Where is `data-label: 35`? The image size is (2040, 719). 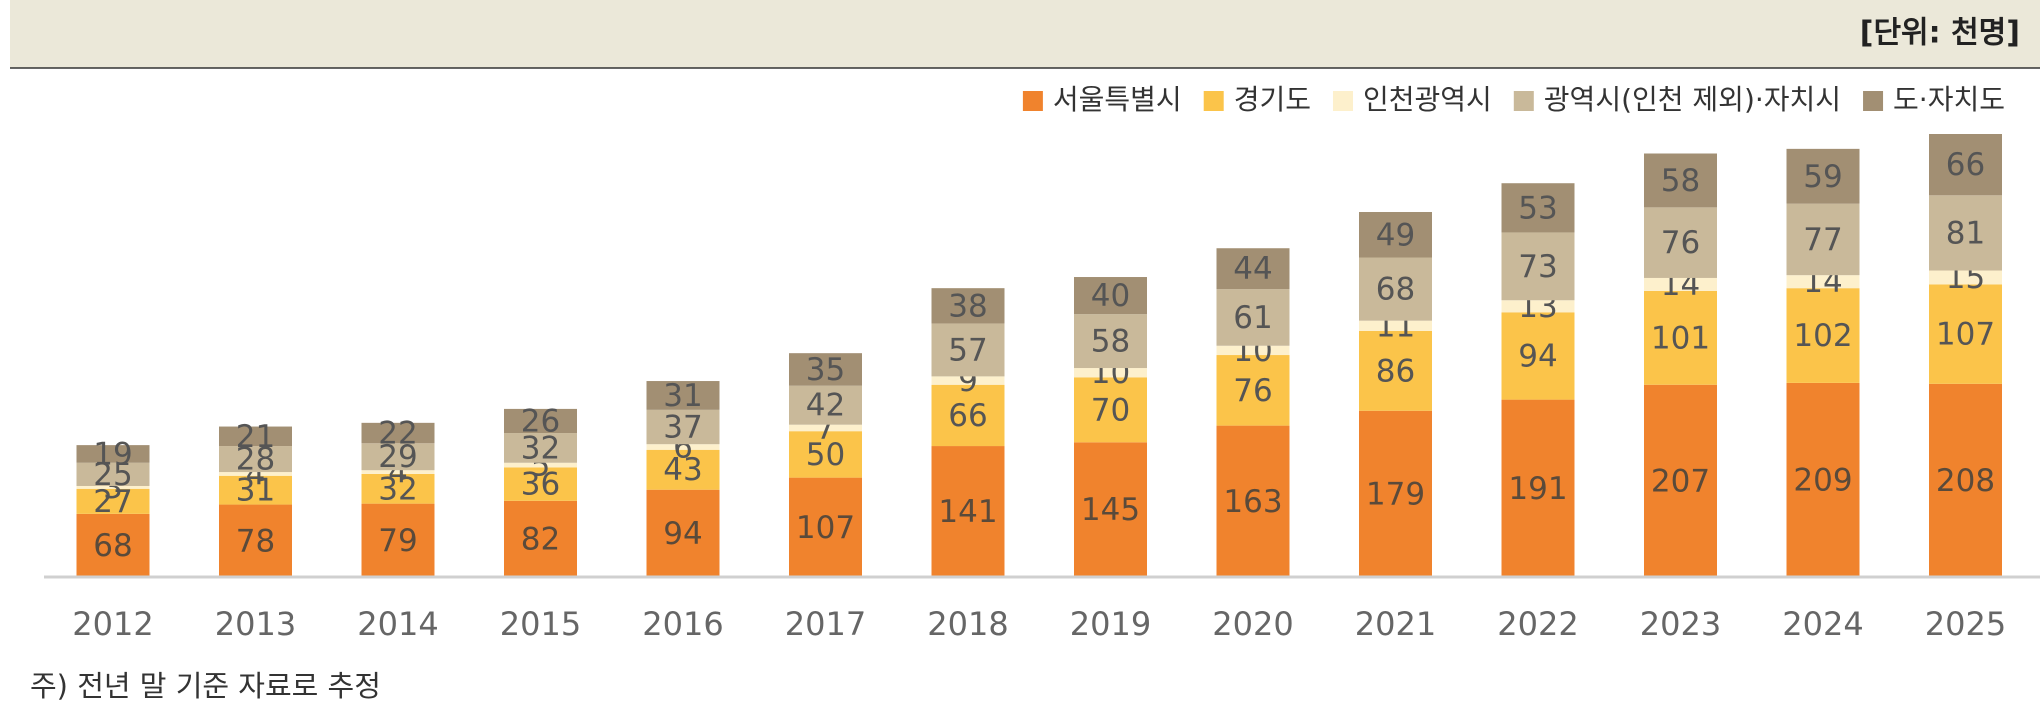 data-label: 35 is located at coordinates (825, 370).